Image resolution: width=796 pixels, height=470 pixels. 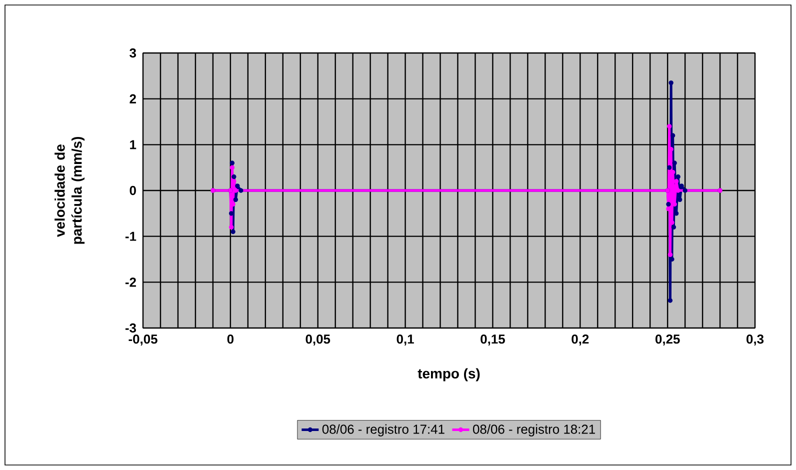 What do you see at coordinates (449, 375) in the screenshot?
I see `x-axis-title: tempo (s)` at bounding box center [449, 375].